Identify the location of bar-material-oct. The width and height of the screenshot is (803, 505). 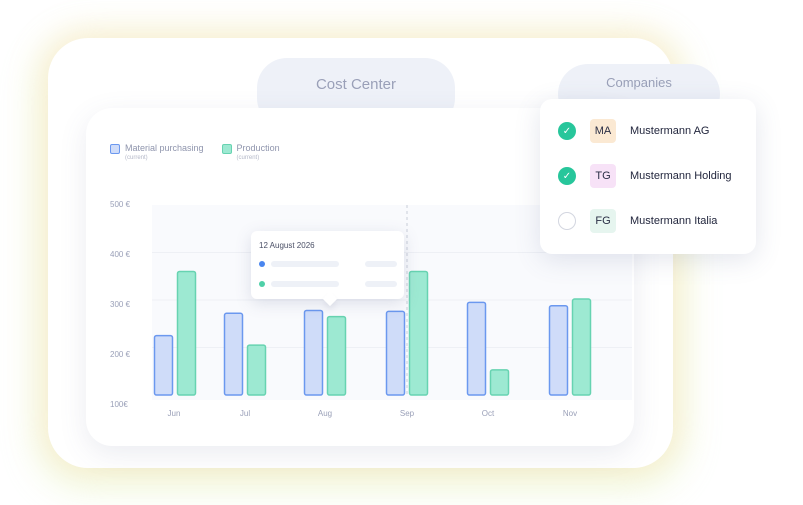
(476, 348).